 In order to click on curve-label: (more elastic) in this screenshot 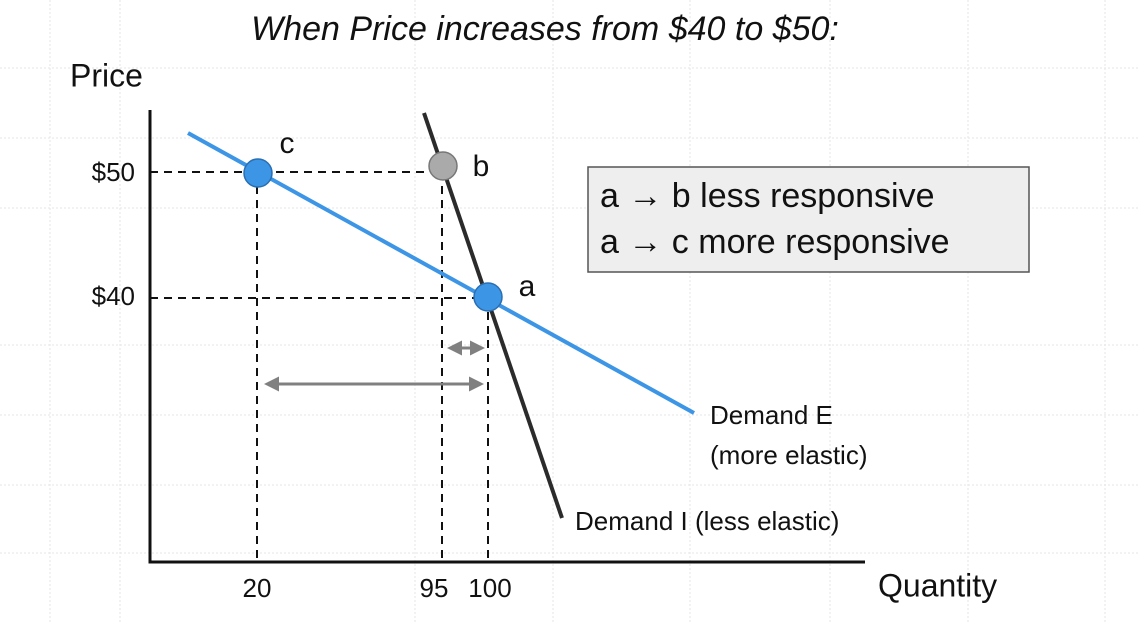, I will do `click(788, 455)`.